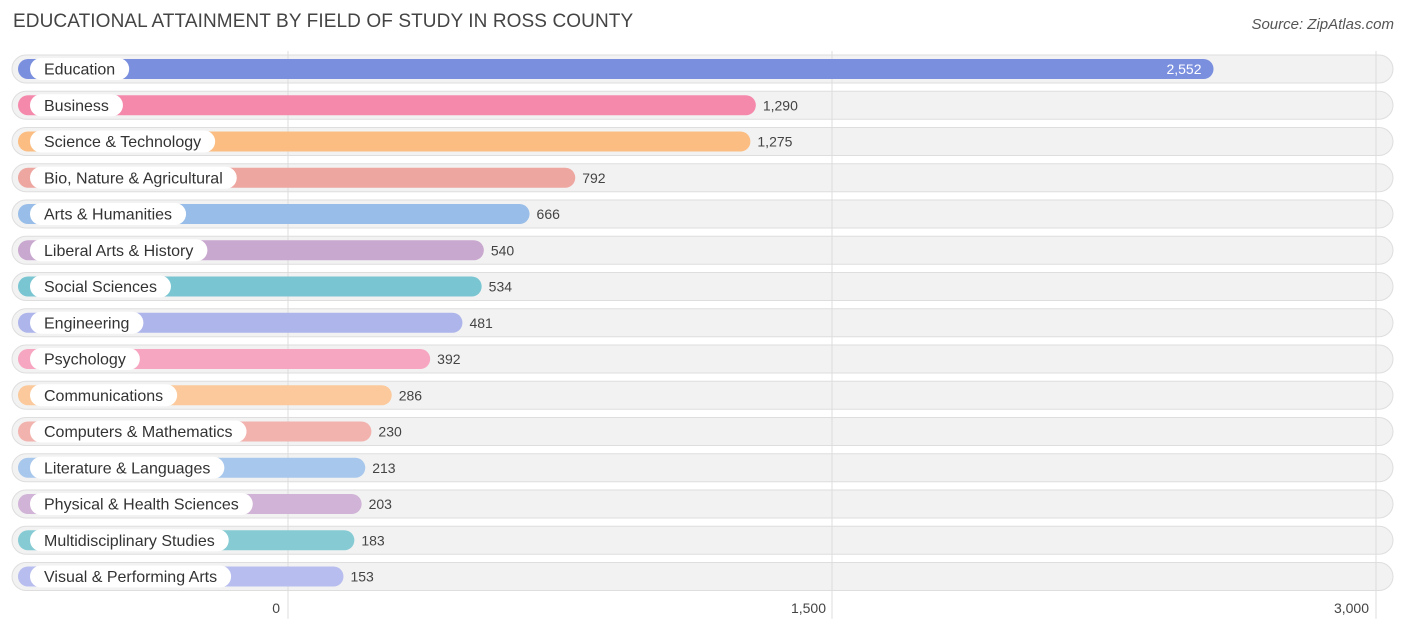  Describe the element at coordinates (381, 504) in the screenshot. I see `value-label: 203` at that location.